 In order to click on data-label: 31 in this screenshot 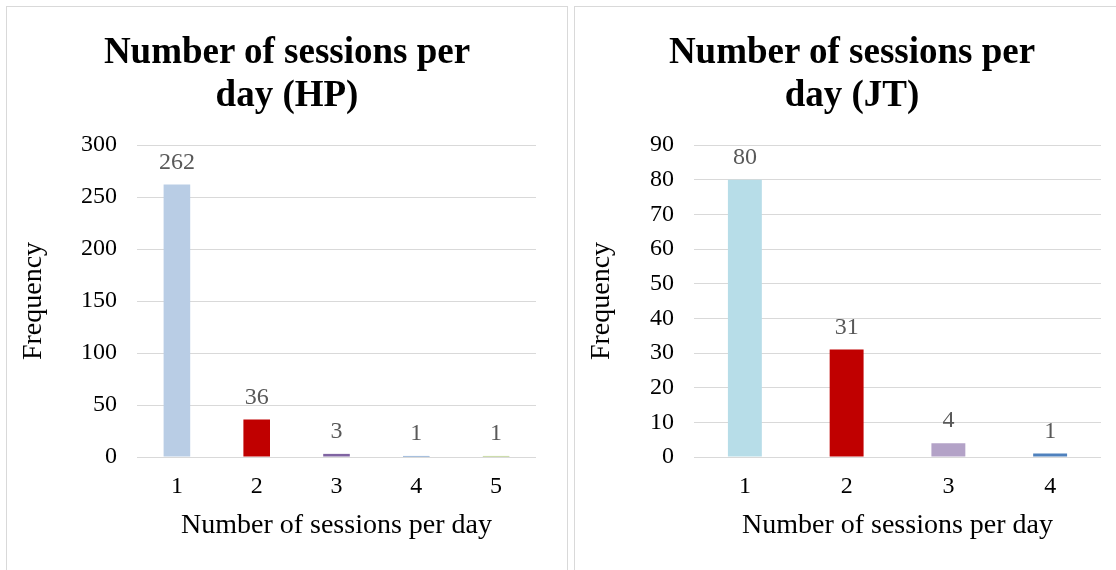, I will do `click(846, 325)`.